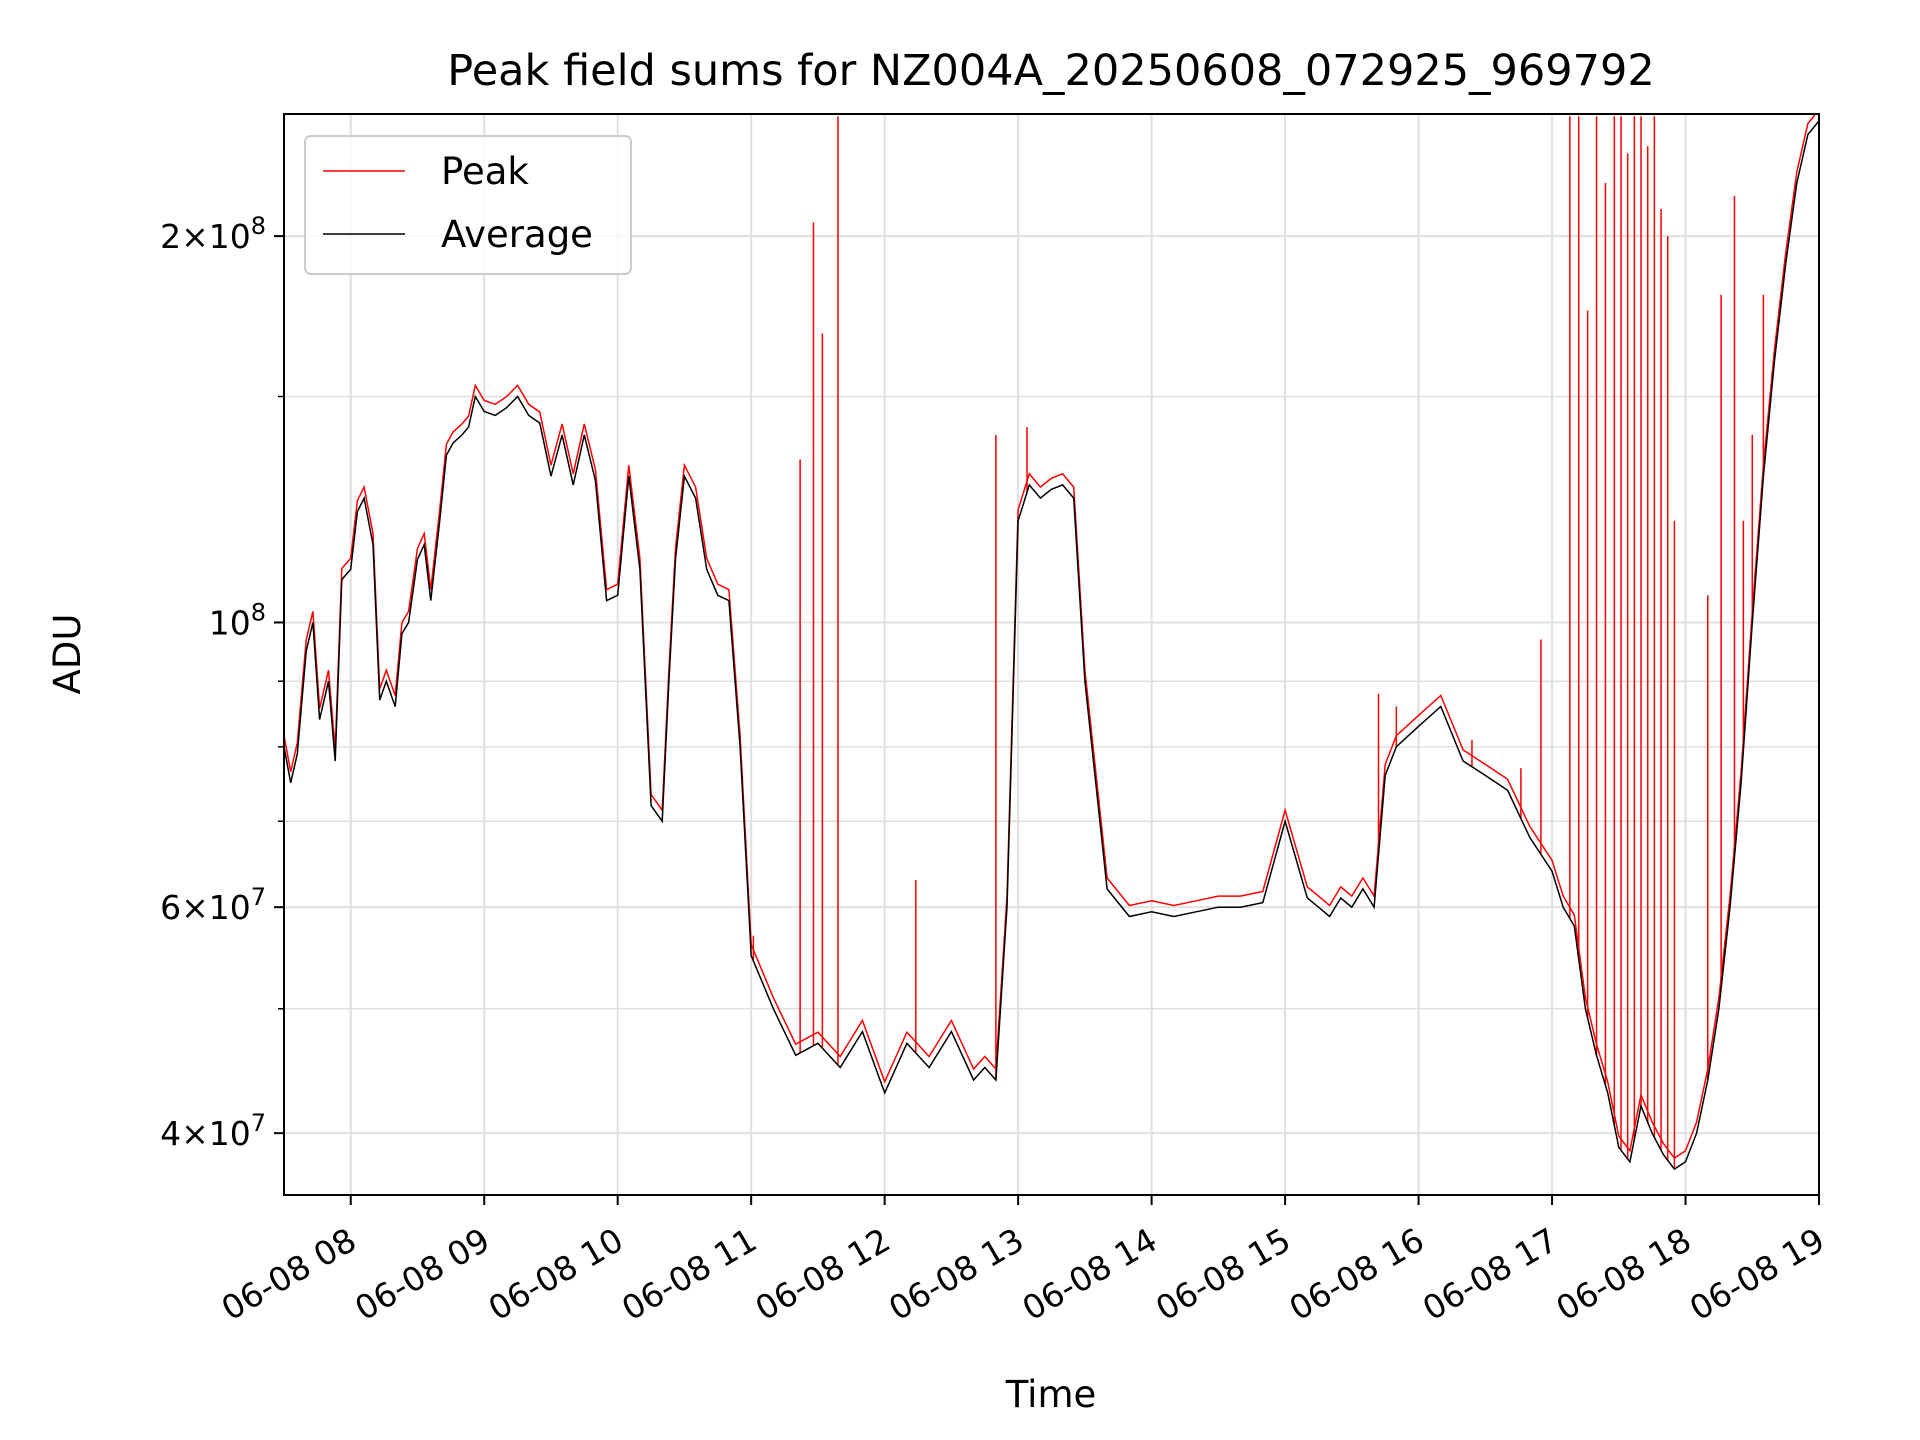  I want to click on y-axis-ticks: 2×108 108 6×107 4×107, so click(222, 682).